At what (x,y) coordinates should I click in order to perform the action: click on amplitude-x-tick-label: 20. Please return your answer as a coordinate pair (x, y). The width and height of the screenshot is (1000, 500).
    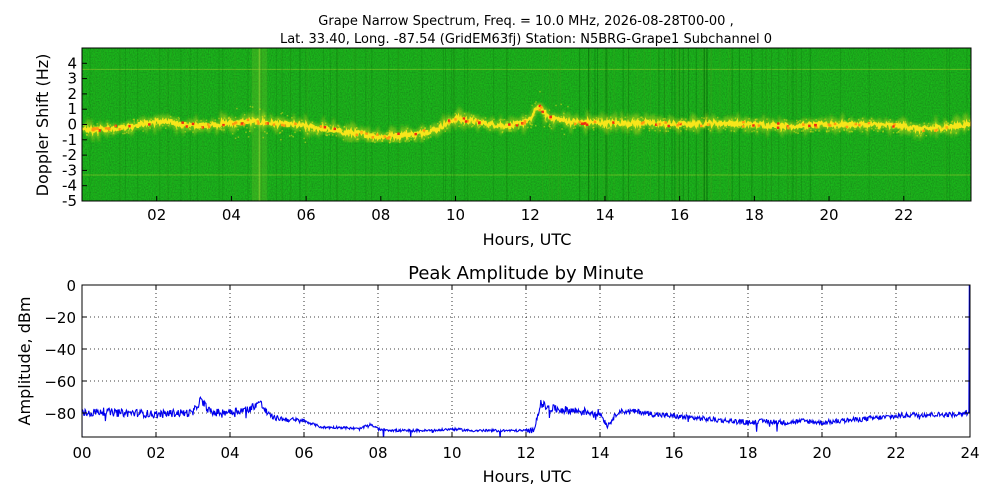
    Looking at the image, I should click on (821, 453).